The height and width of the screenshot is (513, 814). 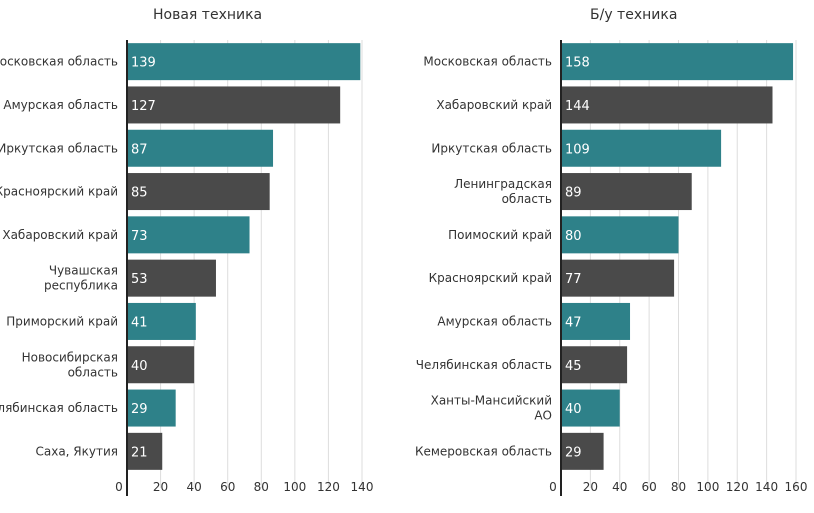 What do you see at coordinates (577, 106) in the screenshot?
I see `data-label: 144` at bounding box center [577, 106].